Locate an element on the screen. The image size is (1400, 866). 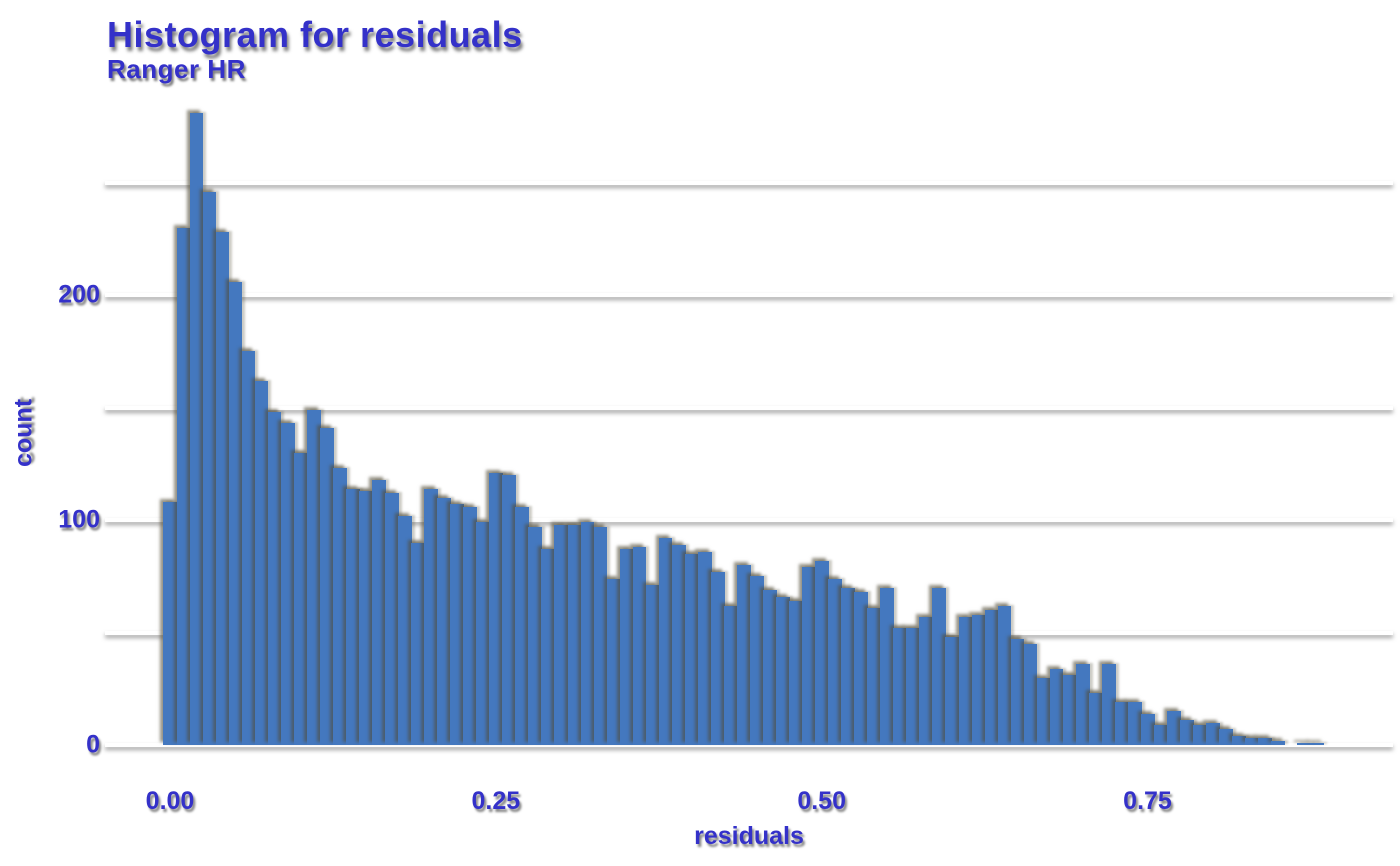
y-axis-title: count is located at coordinates (23, 433).